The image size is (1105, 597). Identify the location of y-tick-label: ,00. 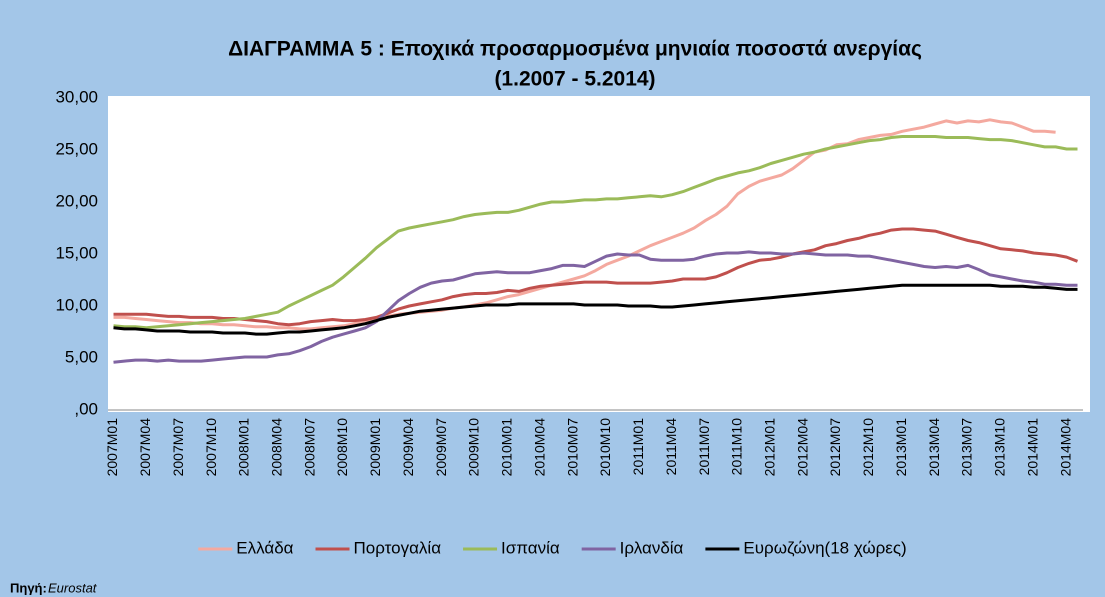
(86, 408).